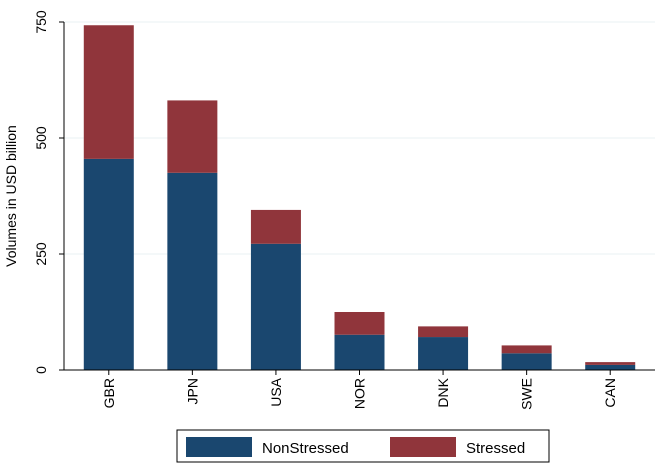 The width and height of the screenshot is (656, 471). I want to click on bar-stressed-nor, so click(359, 323).